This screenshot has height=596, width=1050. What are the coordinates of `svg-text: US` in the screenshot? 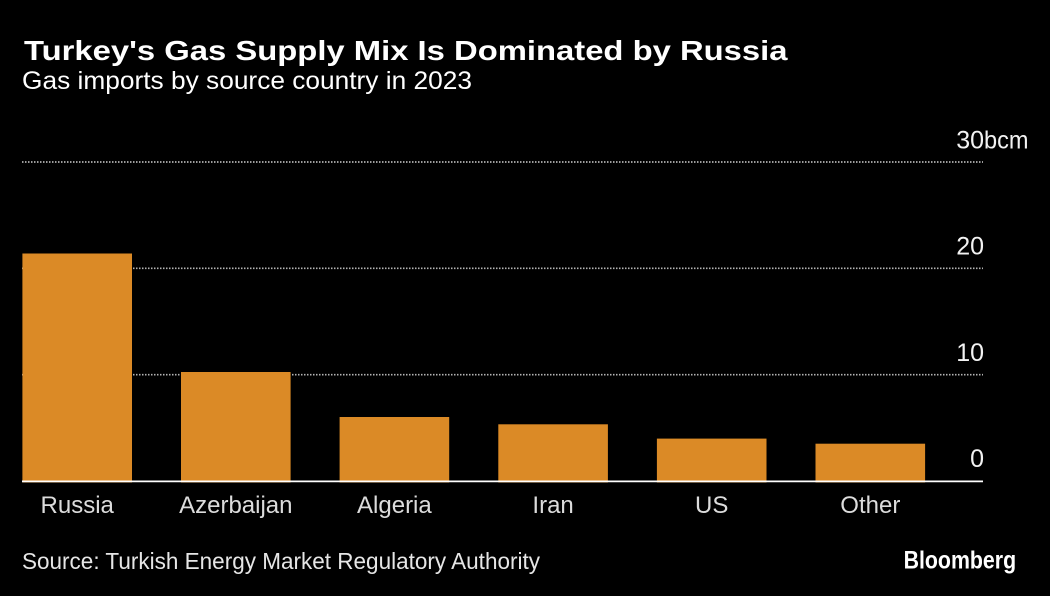 It's located at (711, 505).